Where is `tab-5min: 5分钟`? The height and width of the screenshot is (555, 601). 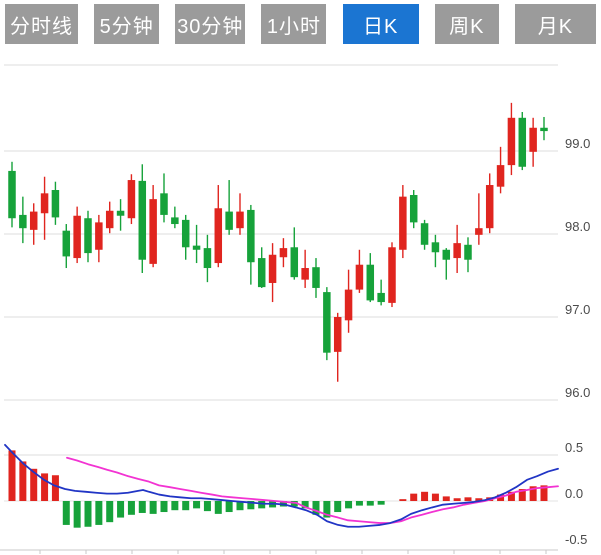 tab-5min: 5分钟 is located at coordinates (127, 24).